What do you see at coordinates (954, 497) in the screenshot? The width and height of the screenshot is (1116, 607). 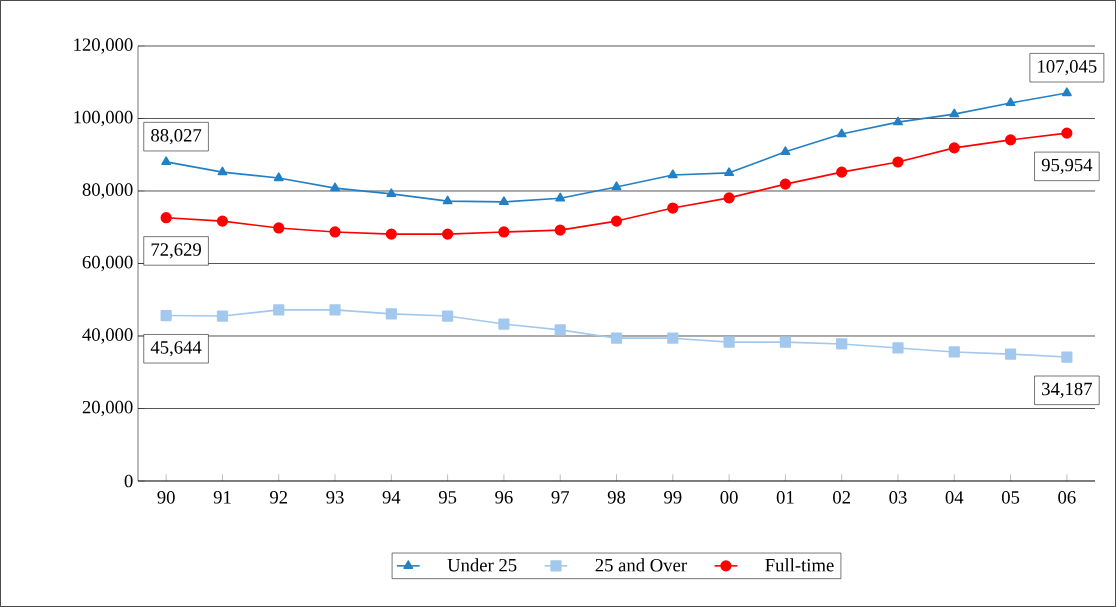 I see `x-tick-label: 04` at bounding box center [954, 497].